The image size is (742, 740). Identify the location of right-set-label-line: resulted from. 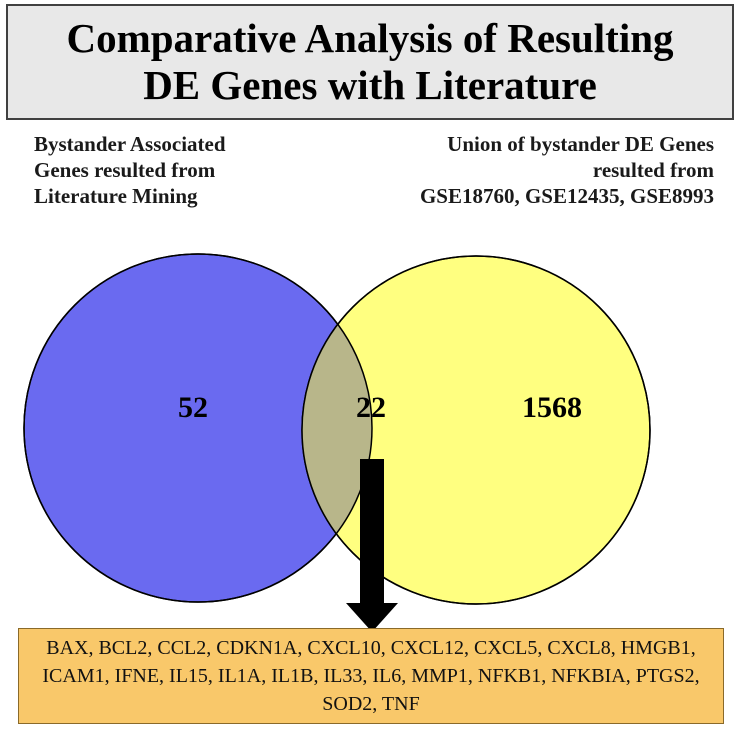
(653, 170).